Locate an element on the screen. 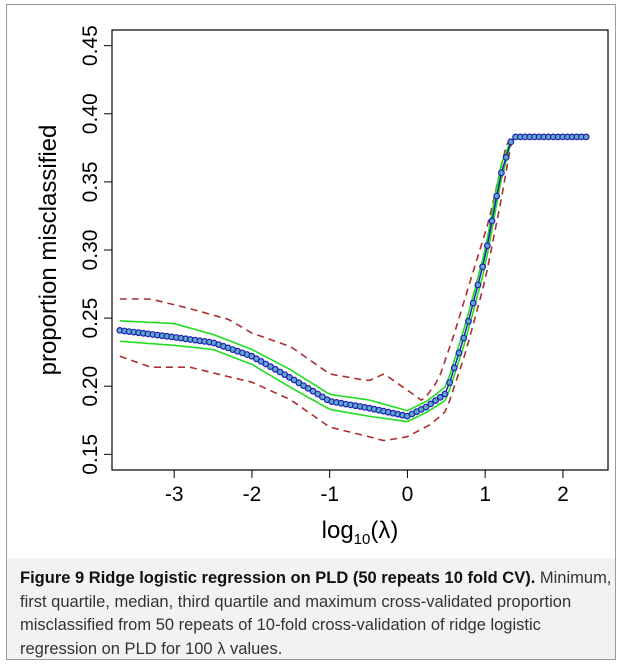  x-tick-label: 2 is located at coordinates (563, 494).